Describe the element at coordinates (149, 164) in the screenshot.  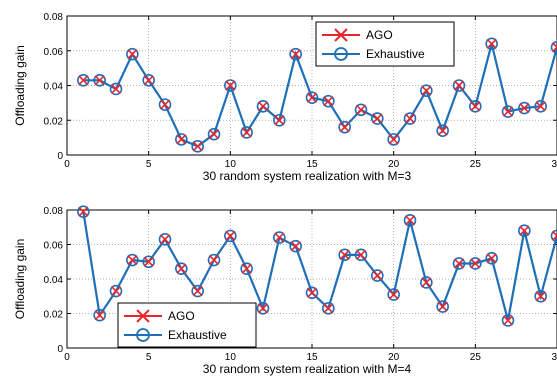
I see `x-tick-label: 5` at that location.